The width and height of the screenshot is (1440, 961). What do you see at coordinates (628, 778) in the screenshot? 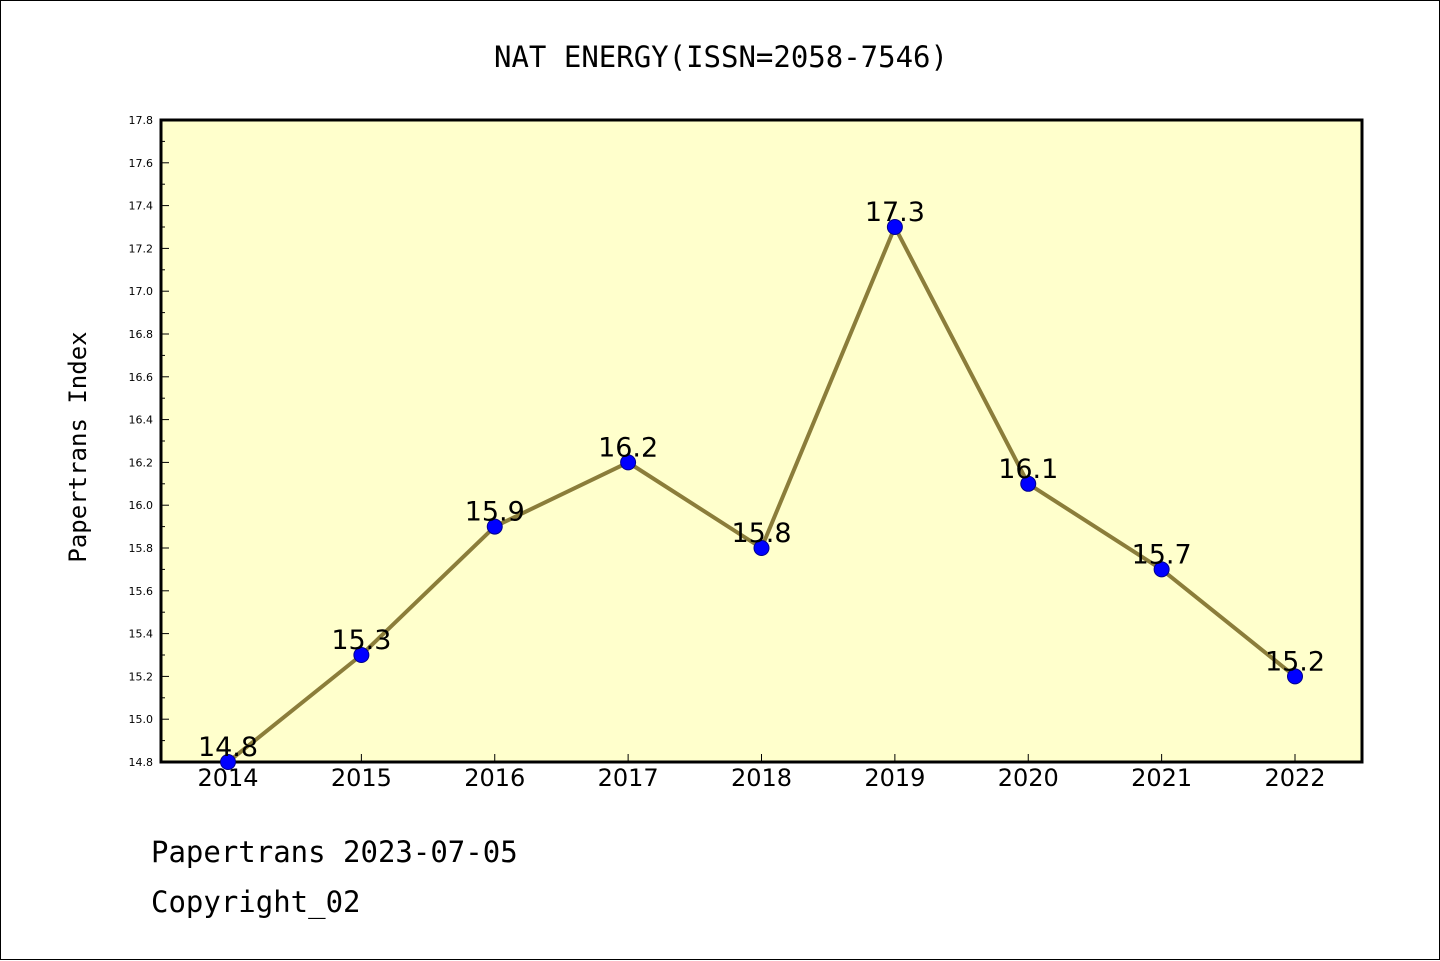
I see `x-tick-label: 2017` at bounding box center [628, 778].